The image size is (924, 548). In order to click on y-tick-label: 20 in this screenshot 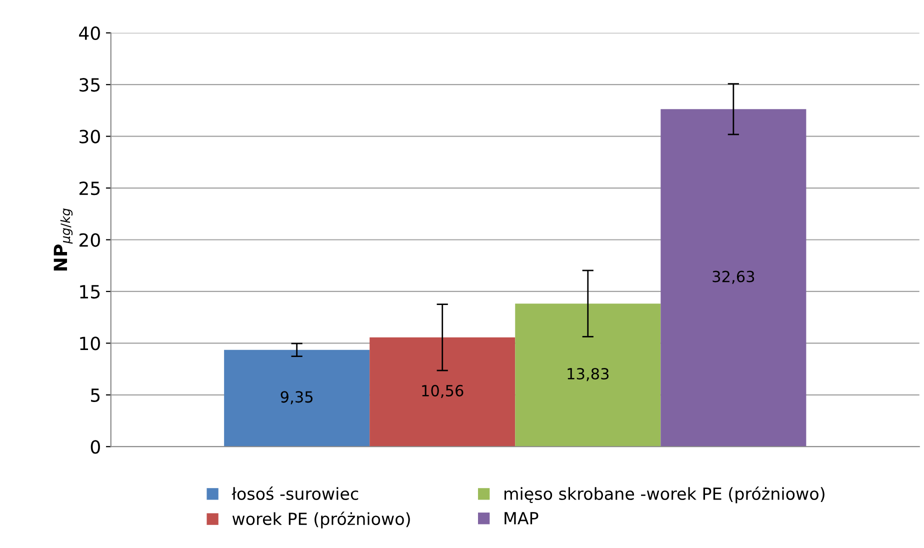, I will do `click(90, 240)`.